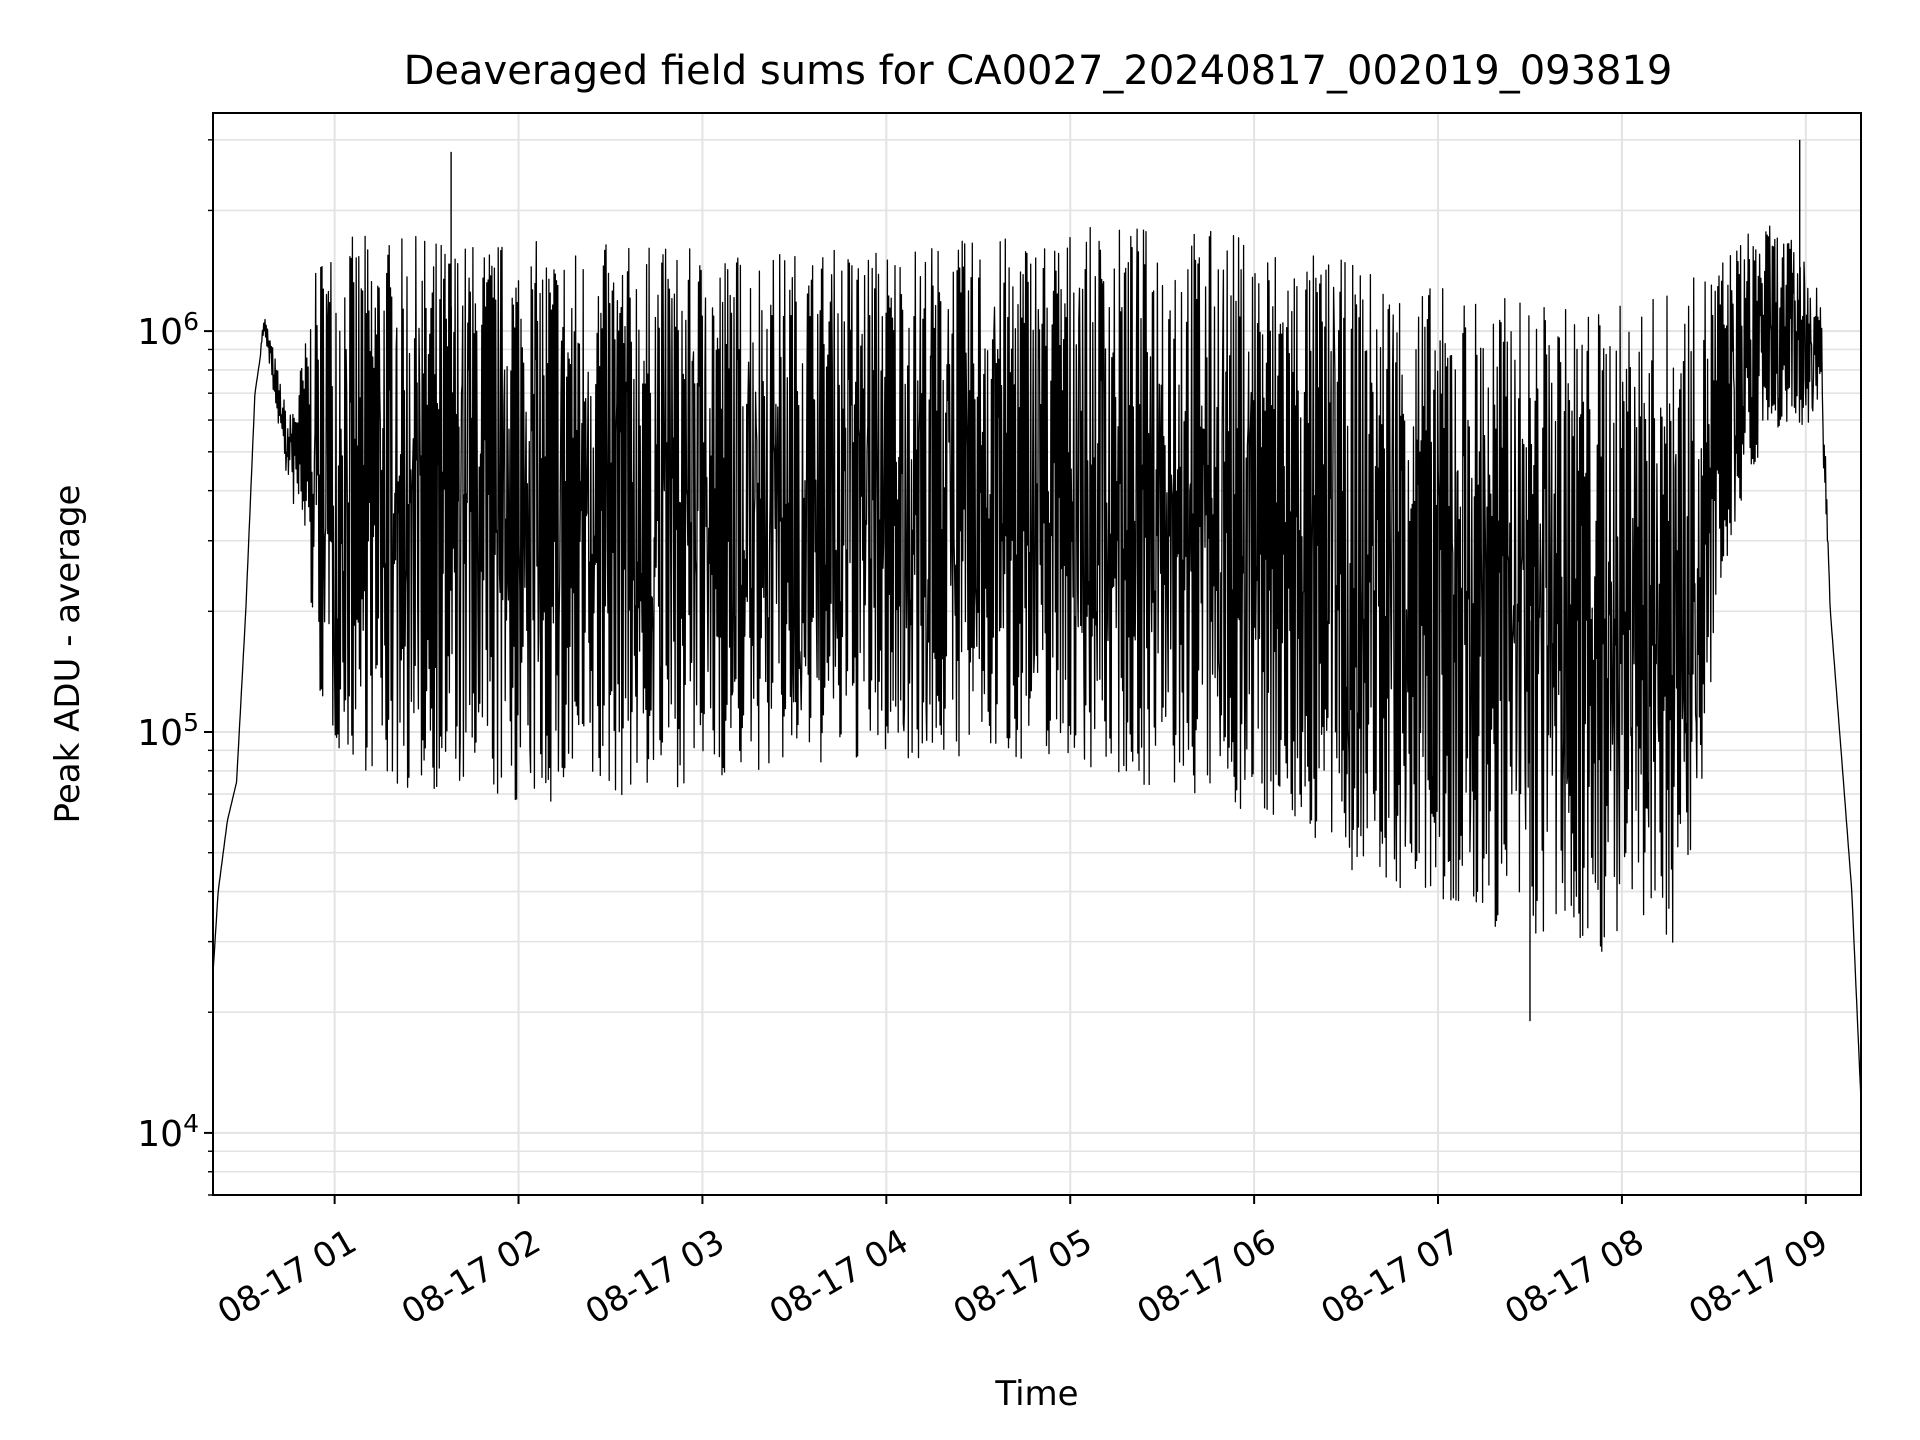 This screenshot has height=1440, width=1920. I want to click on x-axis-label: Time, so click(1036, 1394).